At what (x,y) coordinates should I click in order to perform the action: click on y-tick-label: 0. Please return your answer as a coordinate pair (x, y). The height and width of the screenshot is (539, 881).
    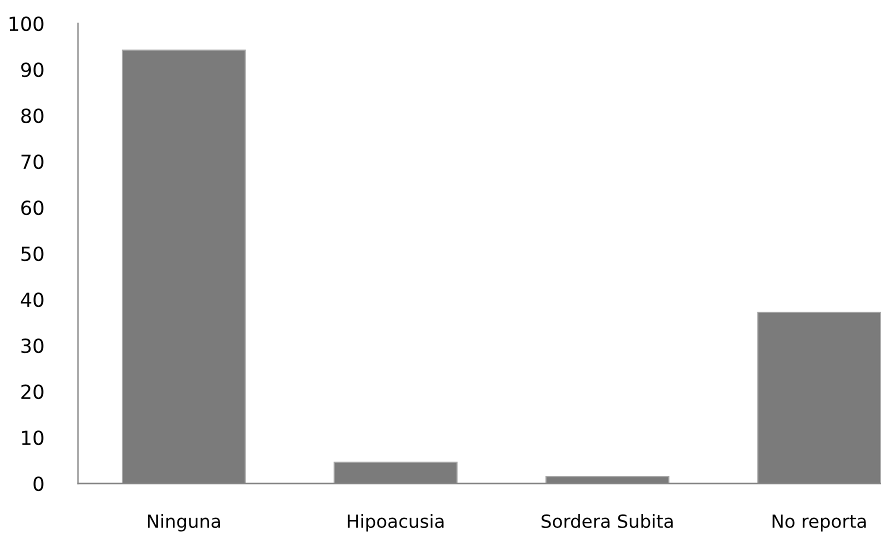
    Looking at the image, I should click on (39, 484).